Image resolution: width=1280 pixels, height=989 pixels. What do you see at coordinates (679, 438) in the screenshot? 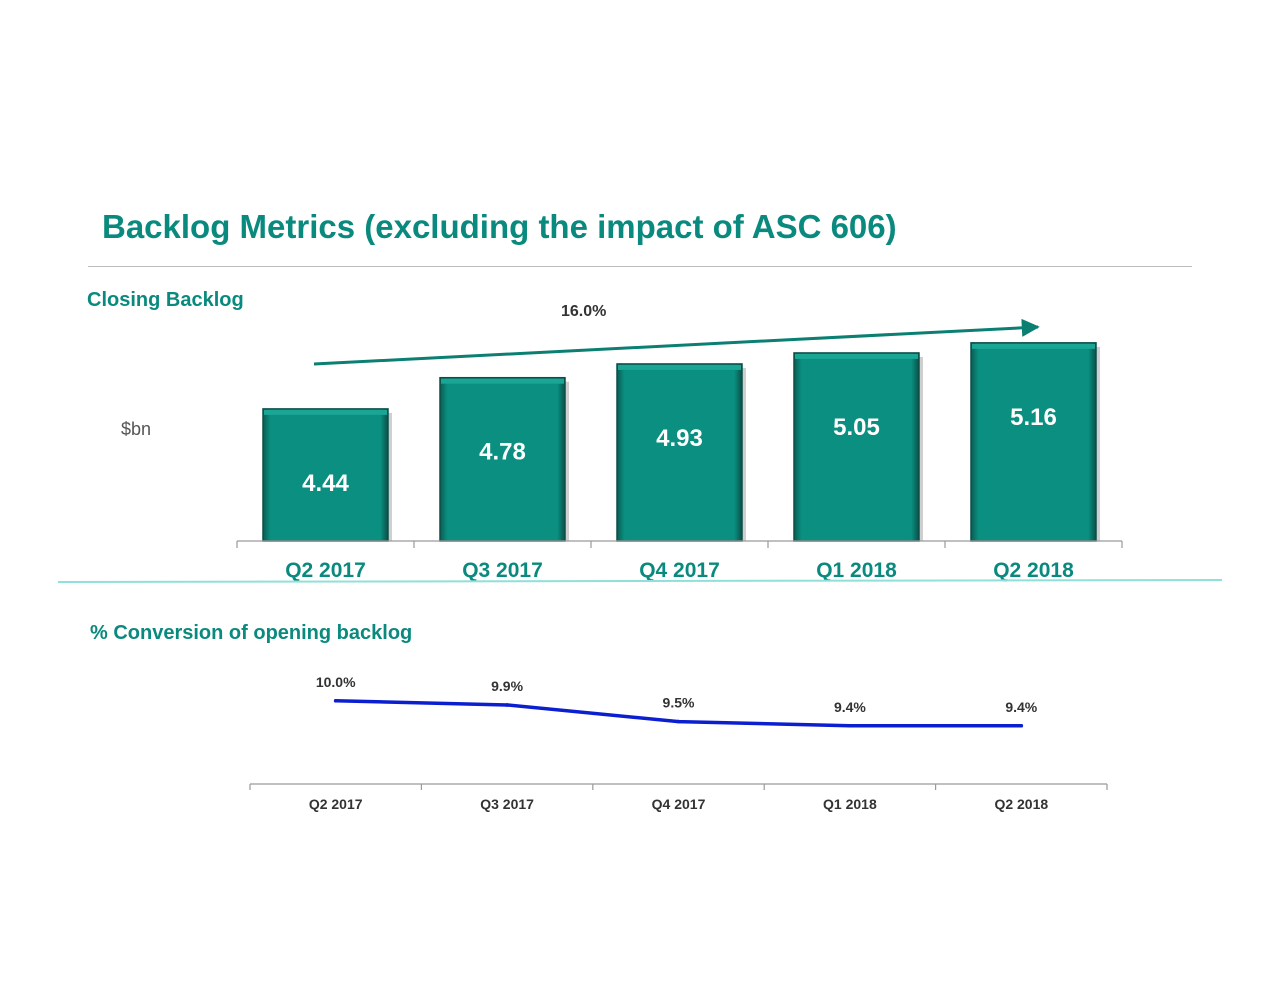
I see `bar-value-label: 4.93` at bounding box center [679, 438].